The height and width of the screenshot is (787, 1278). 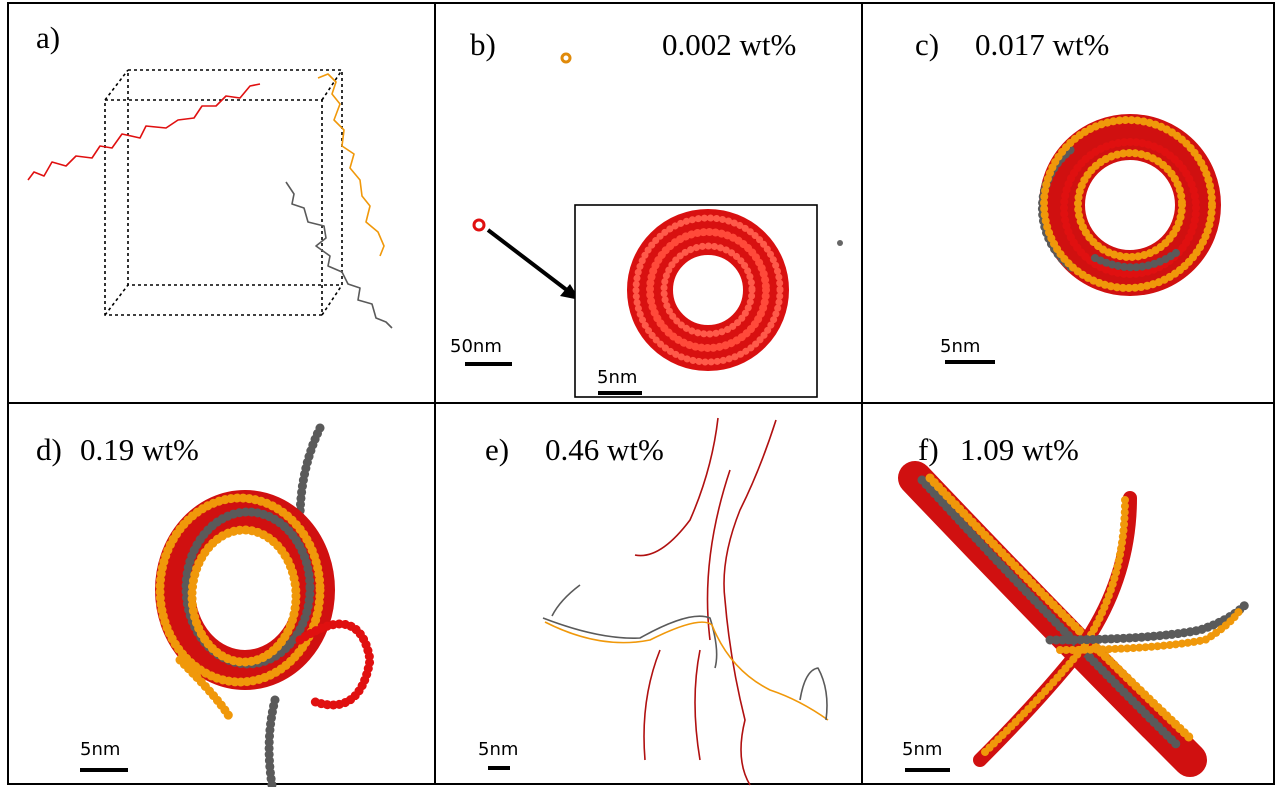 What do you see at coordinates (497, 449) in the screenshot?
I see `panel-label: e)` at bounding box center [497, 449].